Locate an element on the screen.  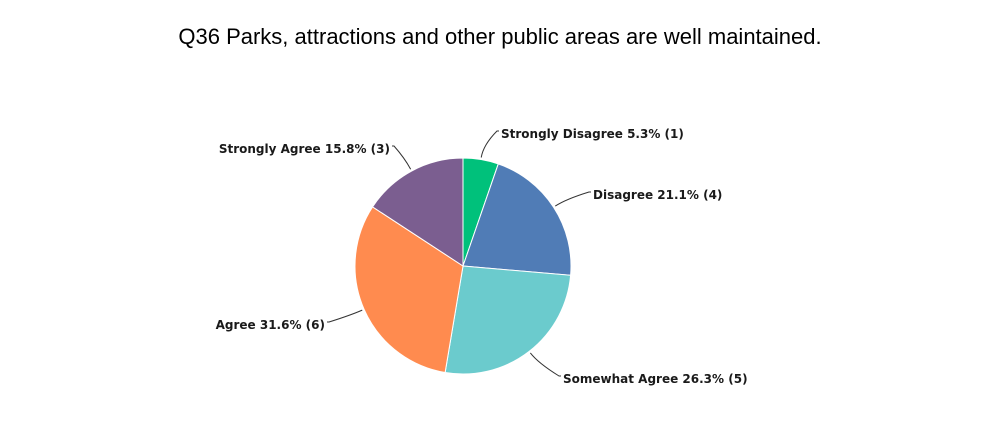
slice-label: Disagree 21.1% (4) is located at coordinates (657, 195).